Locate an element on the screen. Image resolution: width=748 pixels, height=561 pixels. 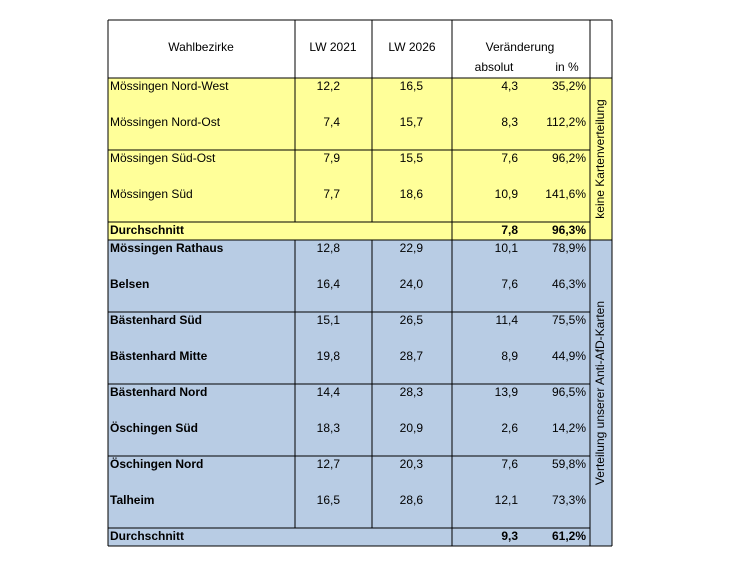
district-name: Mössingen Nord-West is located at coordinates (169, 86).